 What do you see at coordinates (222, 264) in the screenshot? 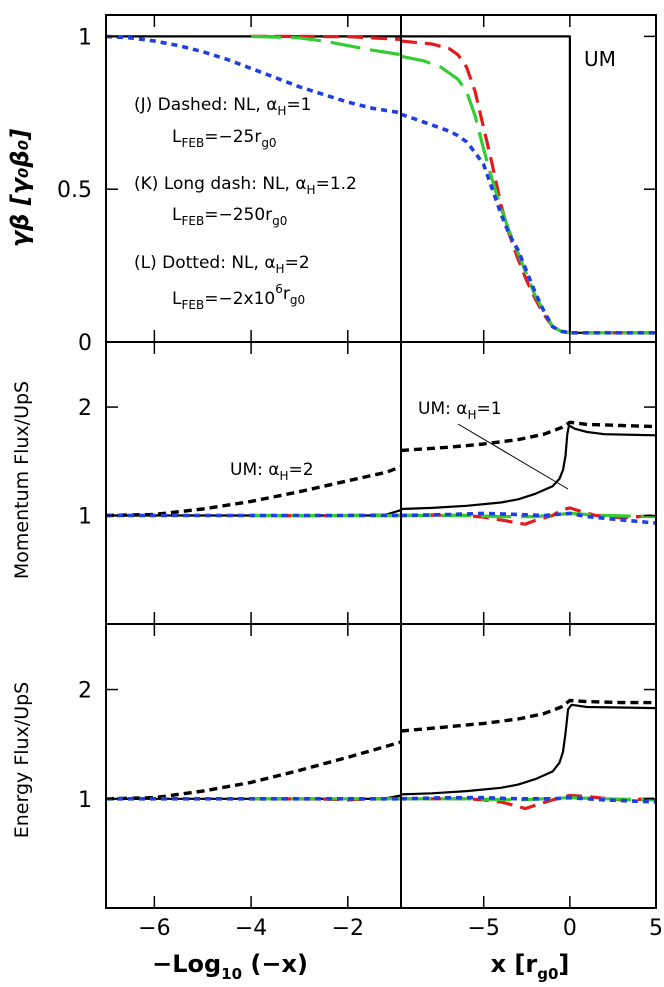
I see `legend-l-line1: (L) Dotted: NL, αH=2` at bounding box center [222, 264].